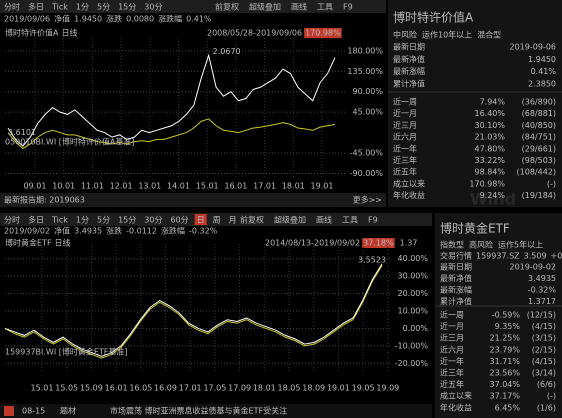  What do you see at coordinates (452, 315) in the screenshot?
I see `perf-label: 近一周` at bounding box center [452, 315].